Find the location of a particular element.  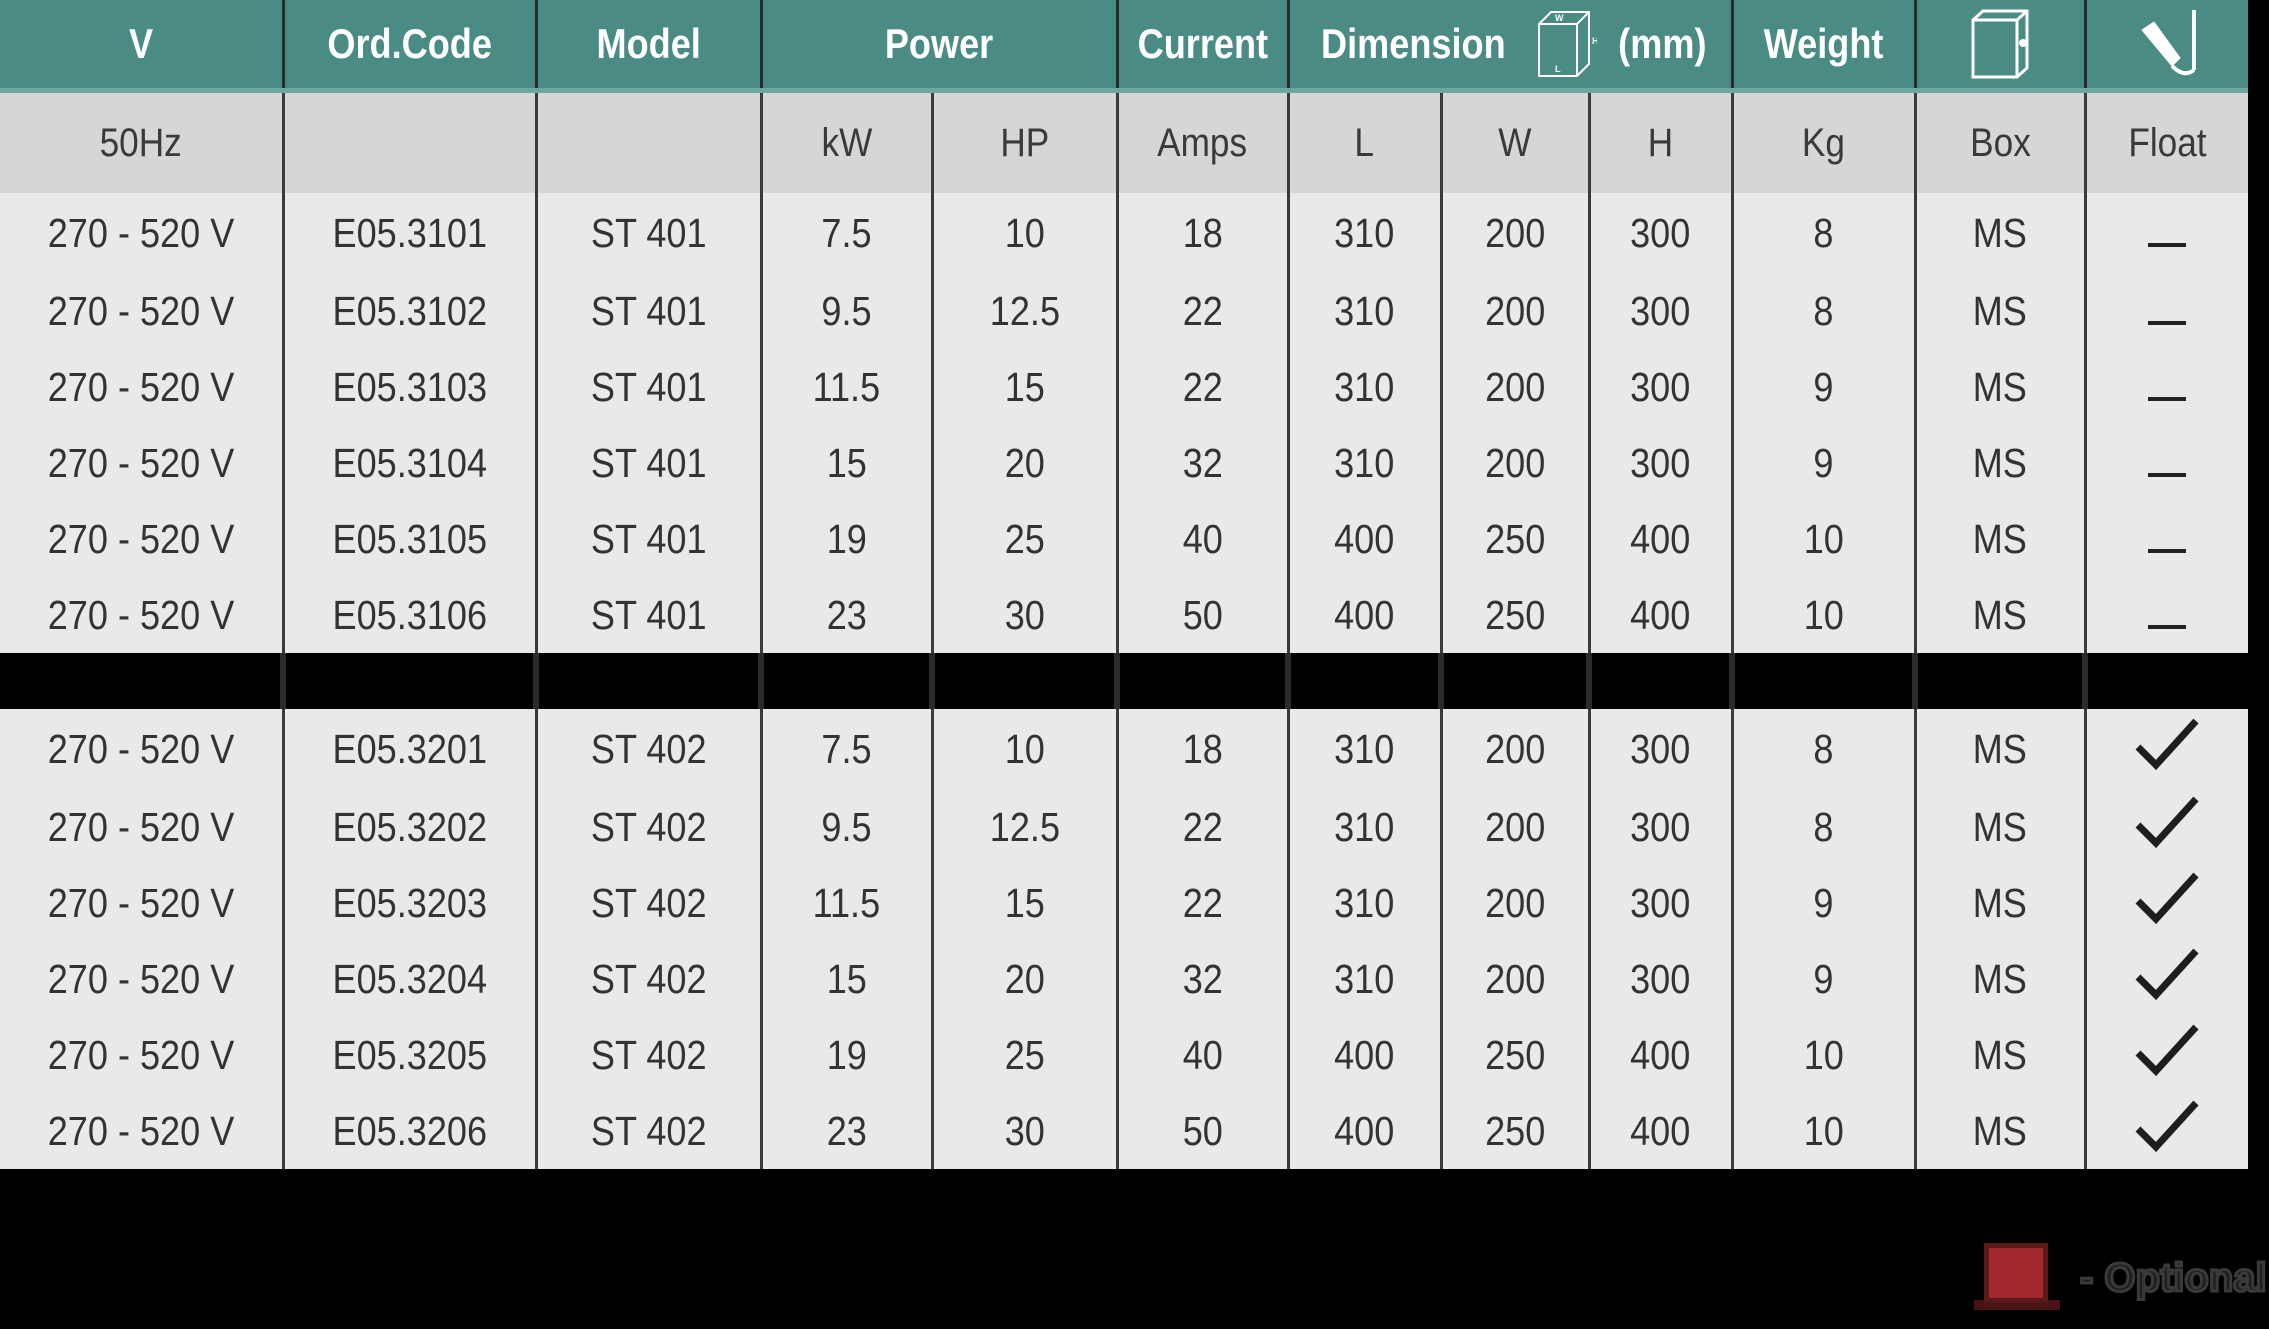

svg-text: W is located at coordinates (1559, 18).